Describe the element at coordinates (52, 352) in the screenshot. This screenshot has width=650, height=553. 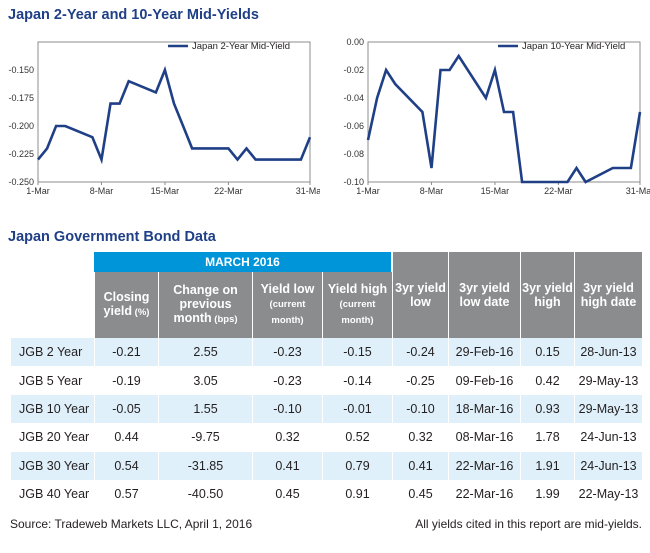
I see `row-name: JGB 2 Year` at that location.